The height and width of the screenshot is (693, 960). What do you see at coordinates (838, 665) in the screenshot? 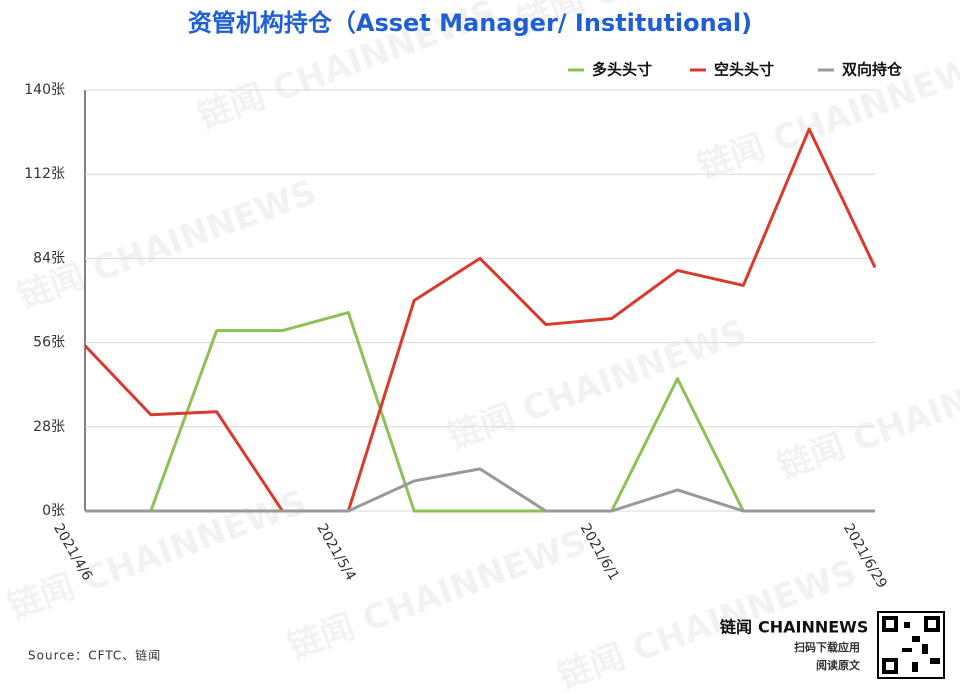
I see `logo-line2: 阅读原文` at bounding box center [838, 665].